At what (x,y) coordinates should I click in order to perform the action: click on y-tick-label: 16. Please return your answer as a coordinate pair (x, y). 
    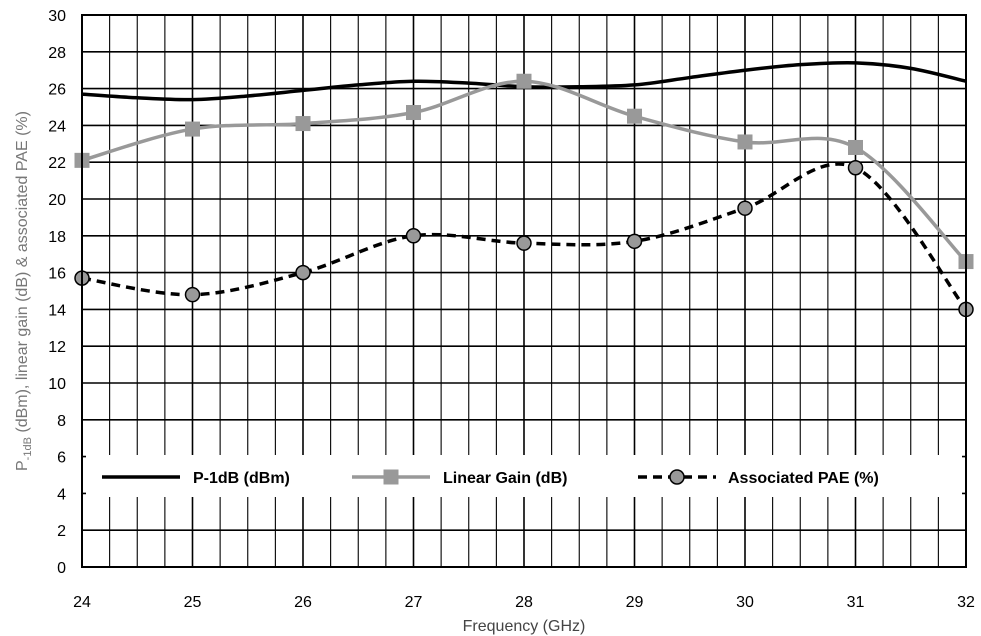
    Looking at the image, I should click on (57, 274).